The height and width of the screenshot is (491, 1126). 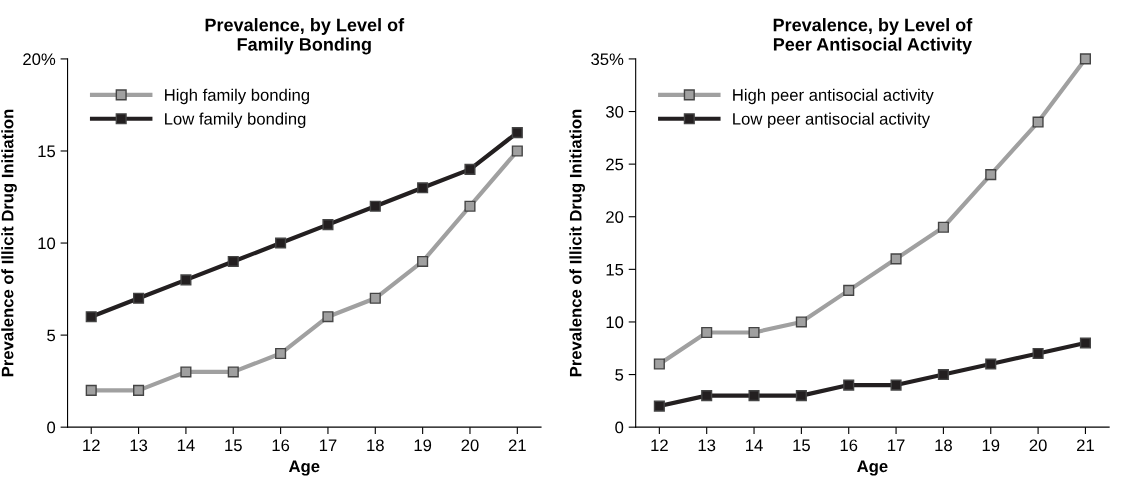 What do you see at coordinates (615, 217) in the screenshot?
I see `y-tick-label: 20` at bounding box center [615, 217].